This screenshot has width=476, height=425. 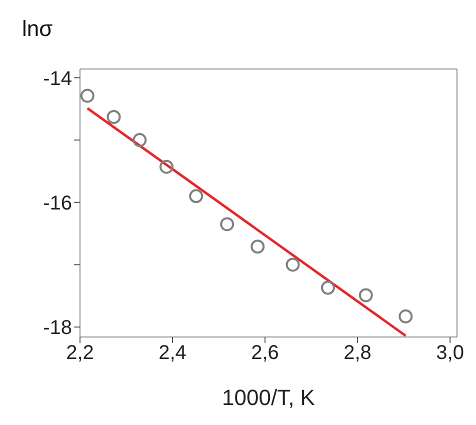 I want to click on x-tick-label: 2,4, so click(x=172, y=353).